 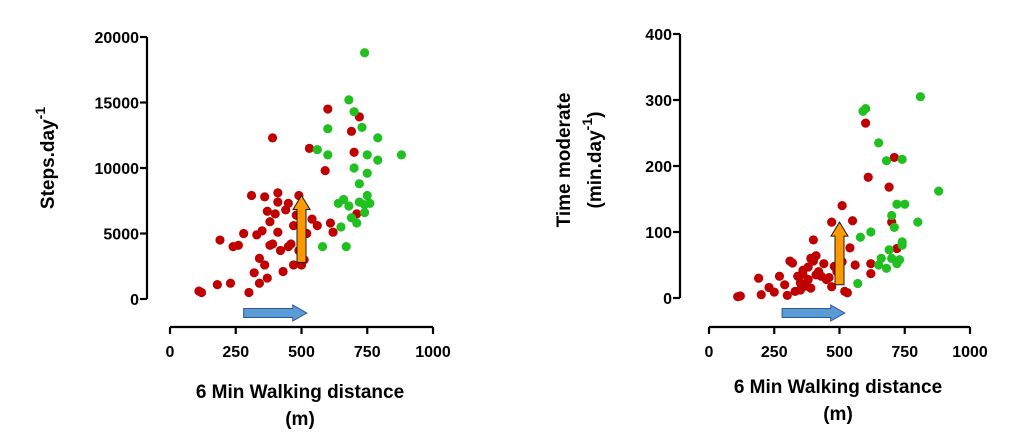 I want to click on y-tick-label: 0, so click(x=134, y=300).